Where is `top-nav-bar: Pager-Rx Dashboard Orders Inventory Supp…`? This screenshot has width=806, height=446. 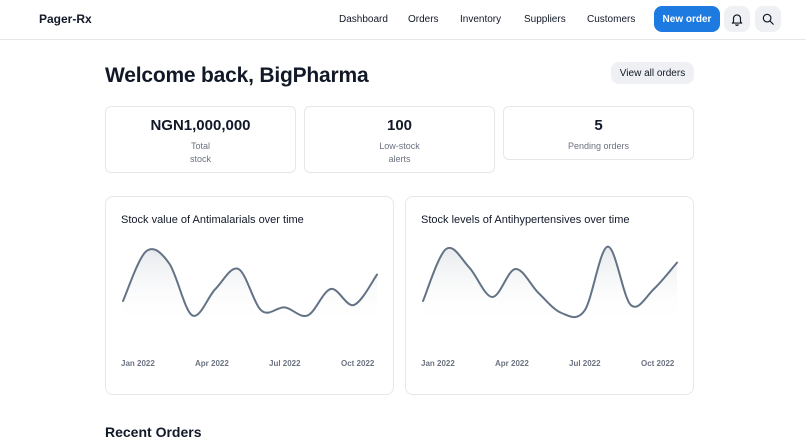 top-nav-bar: Pager-Rx Dashboard Orders Inventory Supp… is located at coordinates (403, 20).